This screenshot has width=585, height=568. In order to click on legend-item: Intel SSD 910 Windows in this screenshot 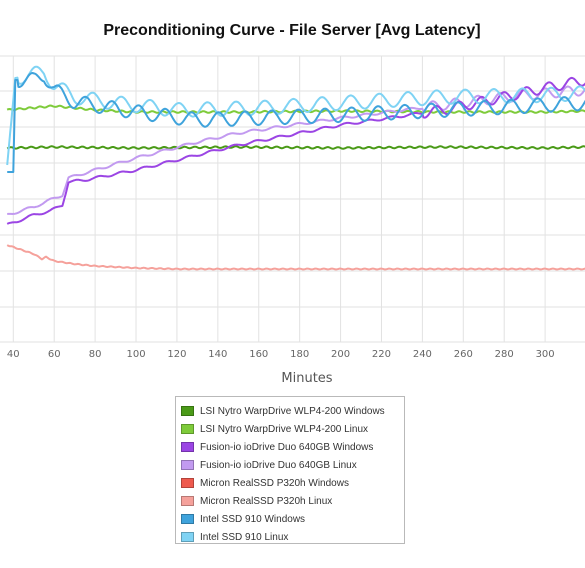, I will do `click(292, 519)`.